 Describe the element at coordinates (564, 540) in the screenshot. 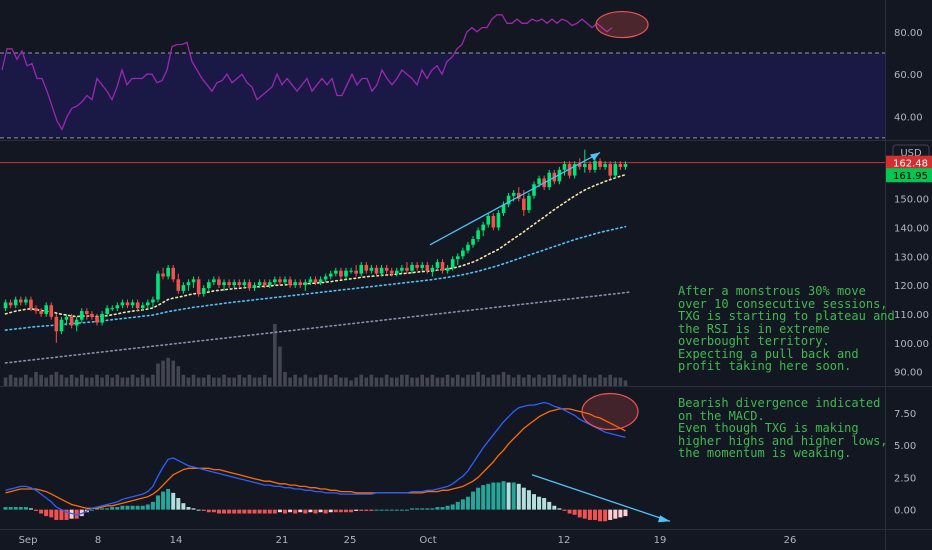

I see `x-tick-label: 12` at that location.